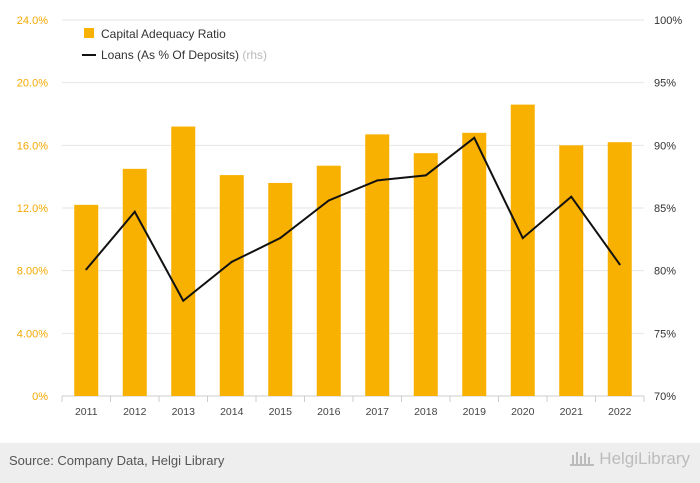 This screenshot has width=700, height=483. I want to click on x-tick-label: 2020, so click(523, 412).